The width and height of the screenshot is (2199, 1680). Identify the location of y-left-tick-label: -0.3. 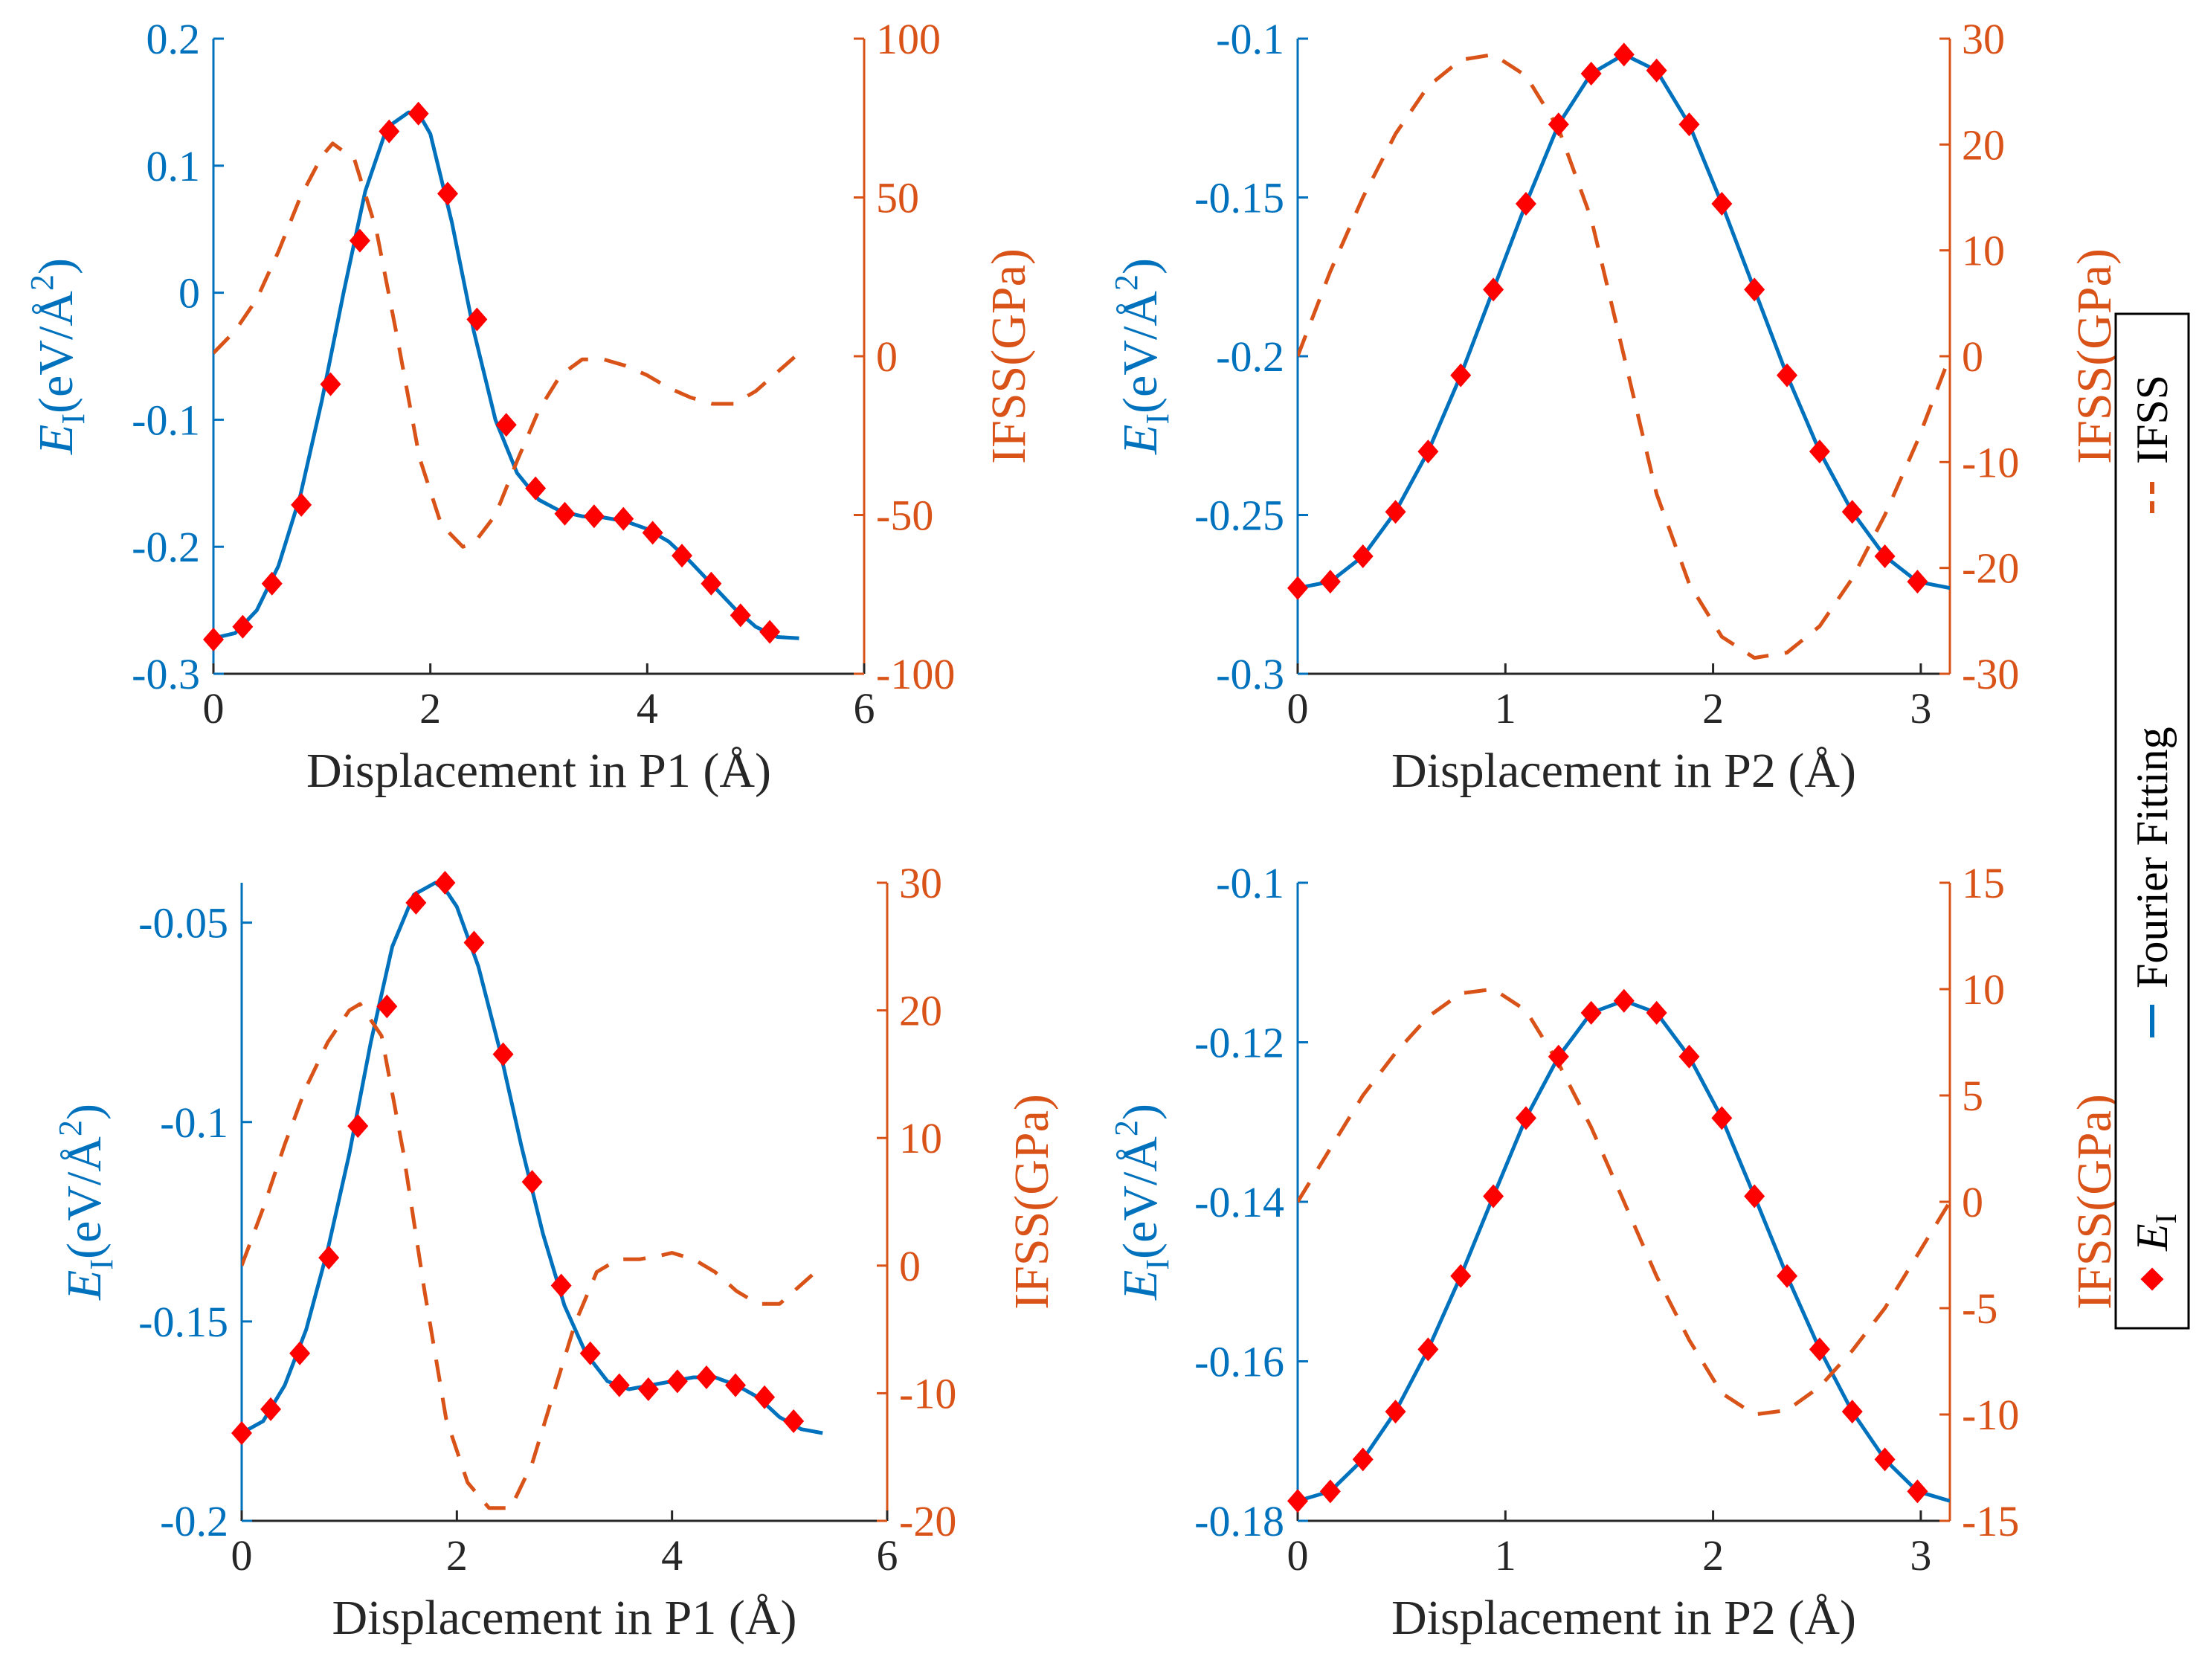
(1250, 674).